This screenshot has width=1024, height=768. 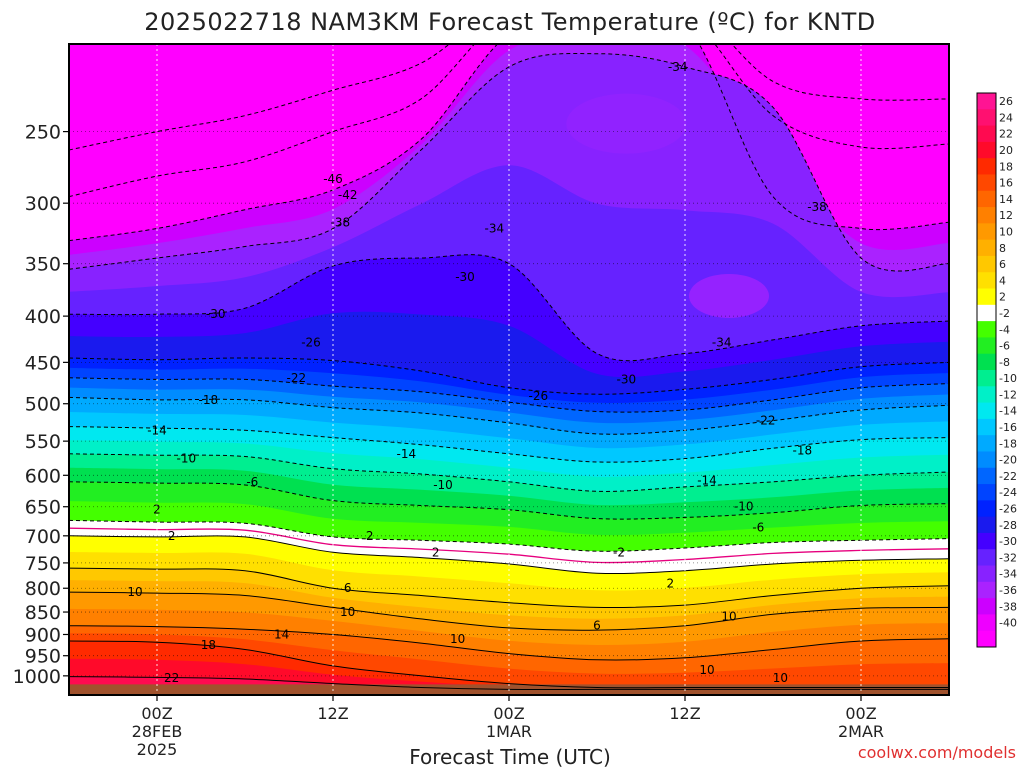 What do you see at coordinates (157, 749) in the screenshot?
I see `x-tick-label: 2025` at bounding box center [157, 749].